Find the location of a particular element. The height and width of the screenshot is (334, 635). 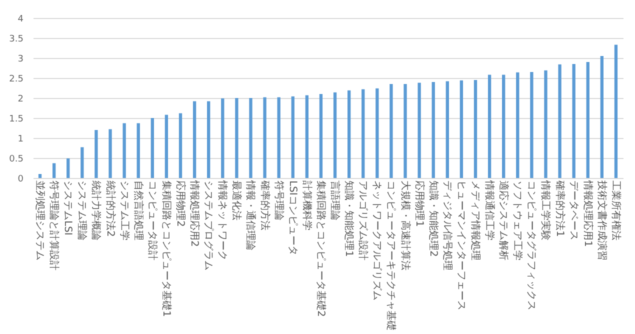

y-tick-label: 2.5 is located at coordinates (16, 79).